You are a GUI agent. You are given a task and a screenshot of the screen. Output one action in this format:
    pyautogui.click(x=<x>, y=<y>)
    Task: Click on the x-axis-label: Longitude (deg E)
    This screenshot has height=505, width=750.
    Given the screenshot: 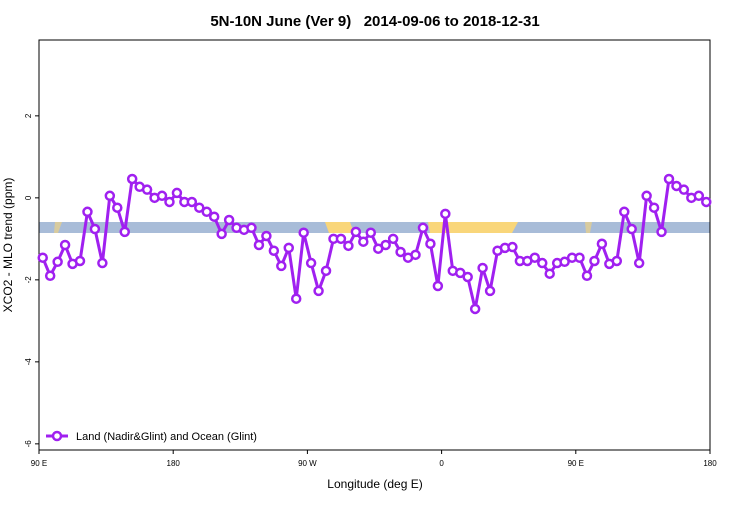 What is the action you would take?
    pyautogui.click(x=374, y=484)
    